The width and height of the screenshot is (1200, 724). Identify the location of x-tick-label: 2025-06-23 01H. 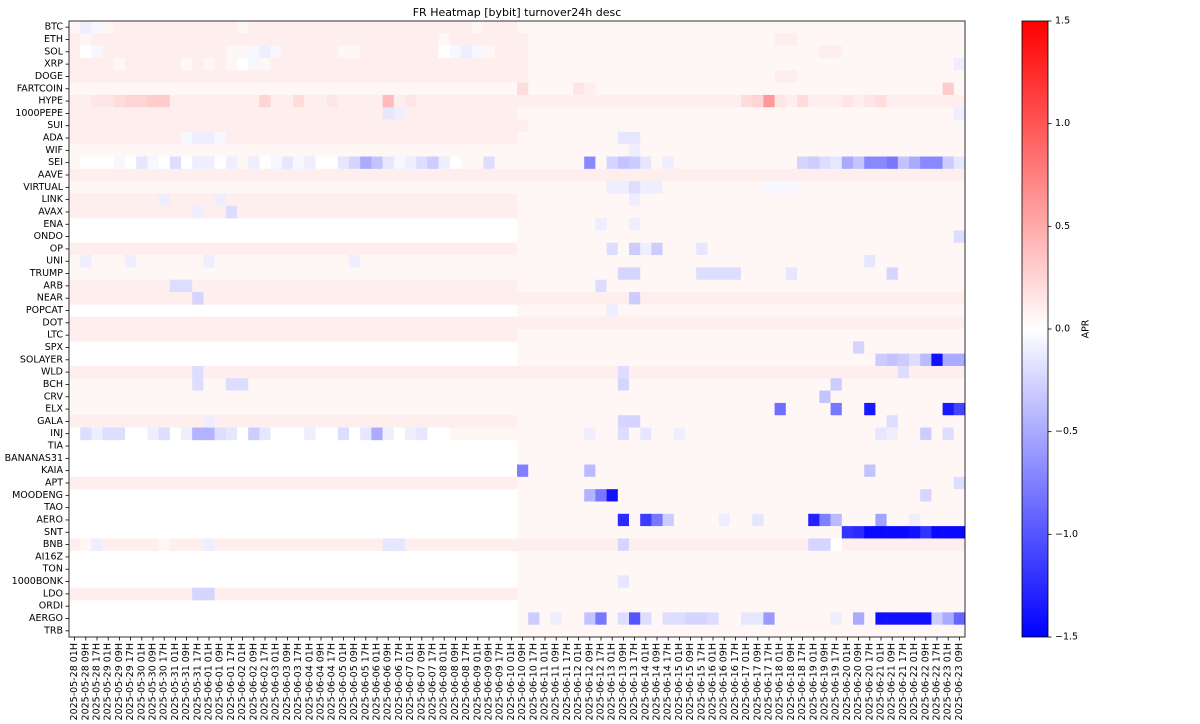
(948, 681).